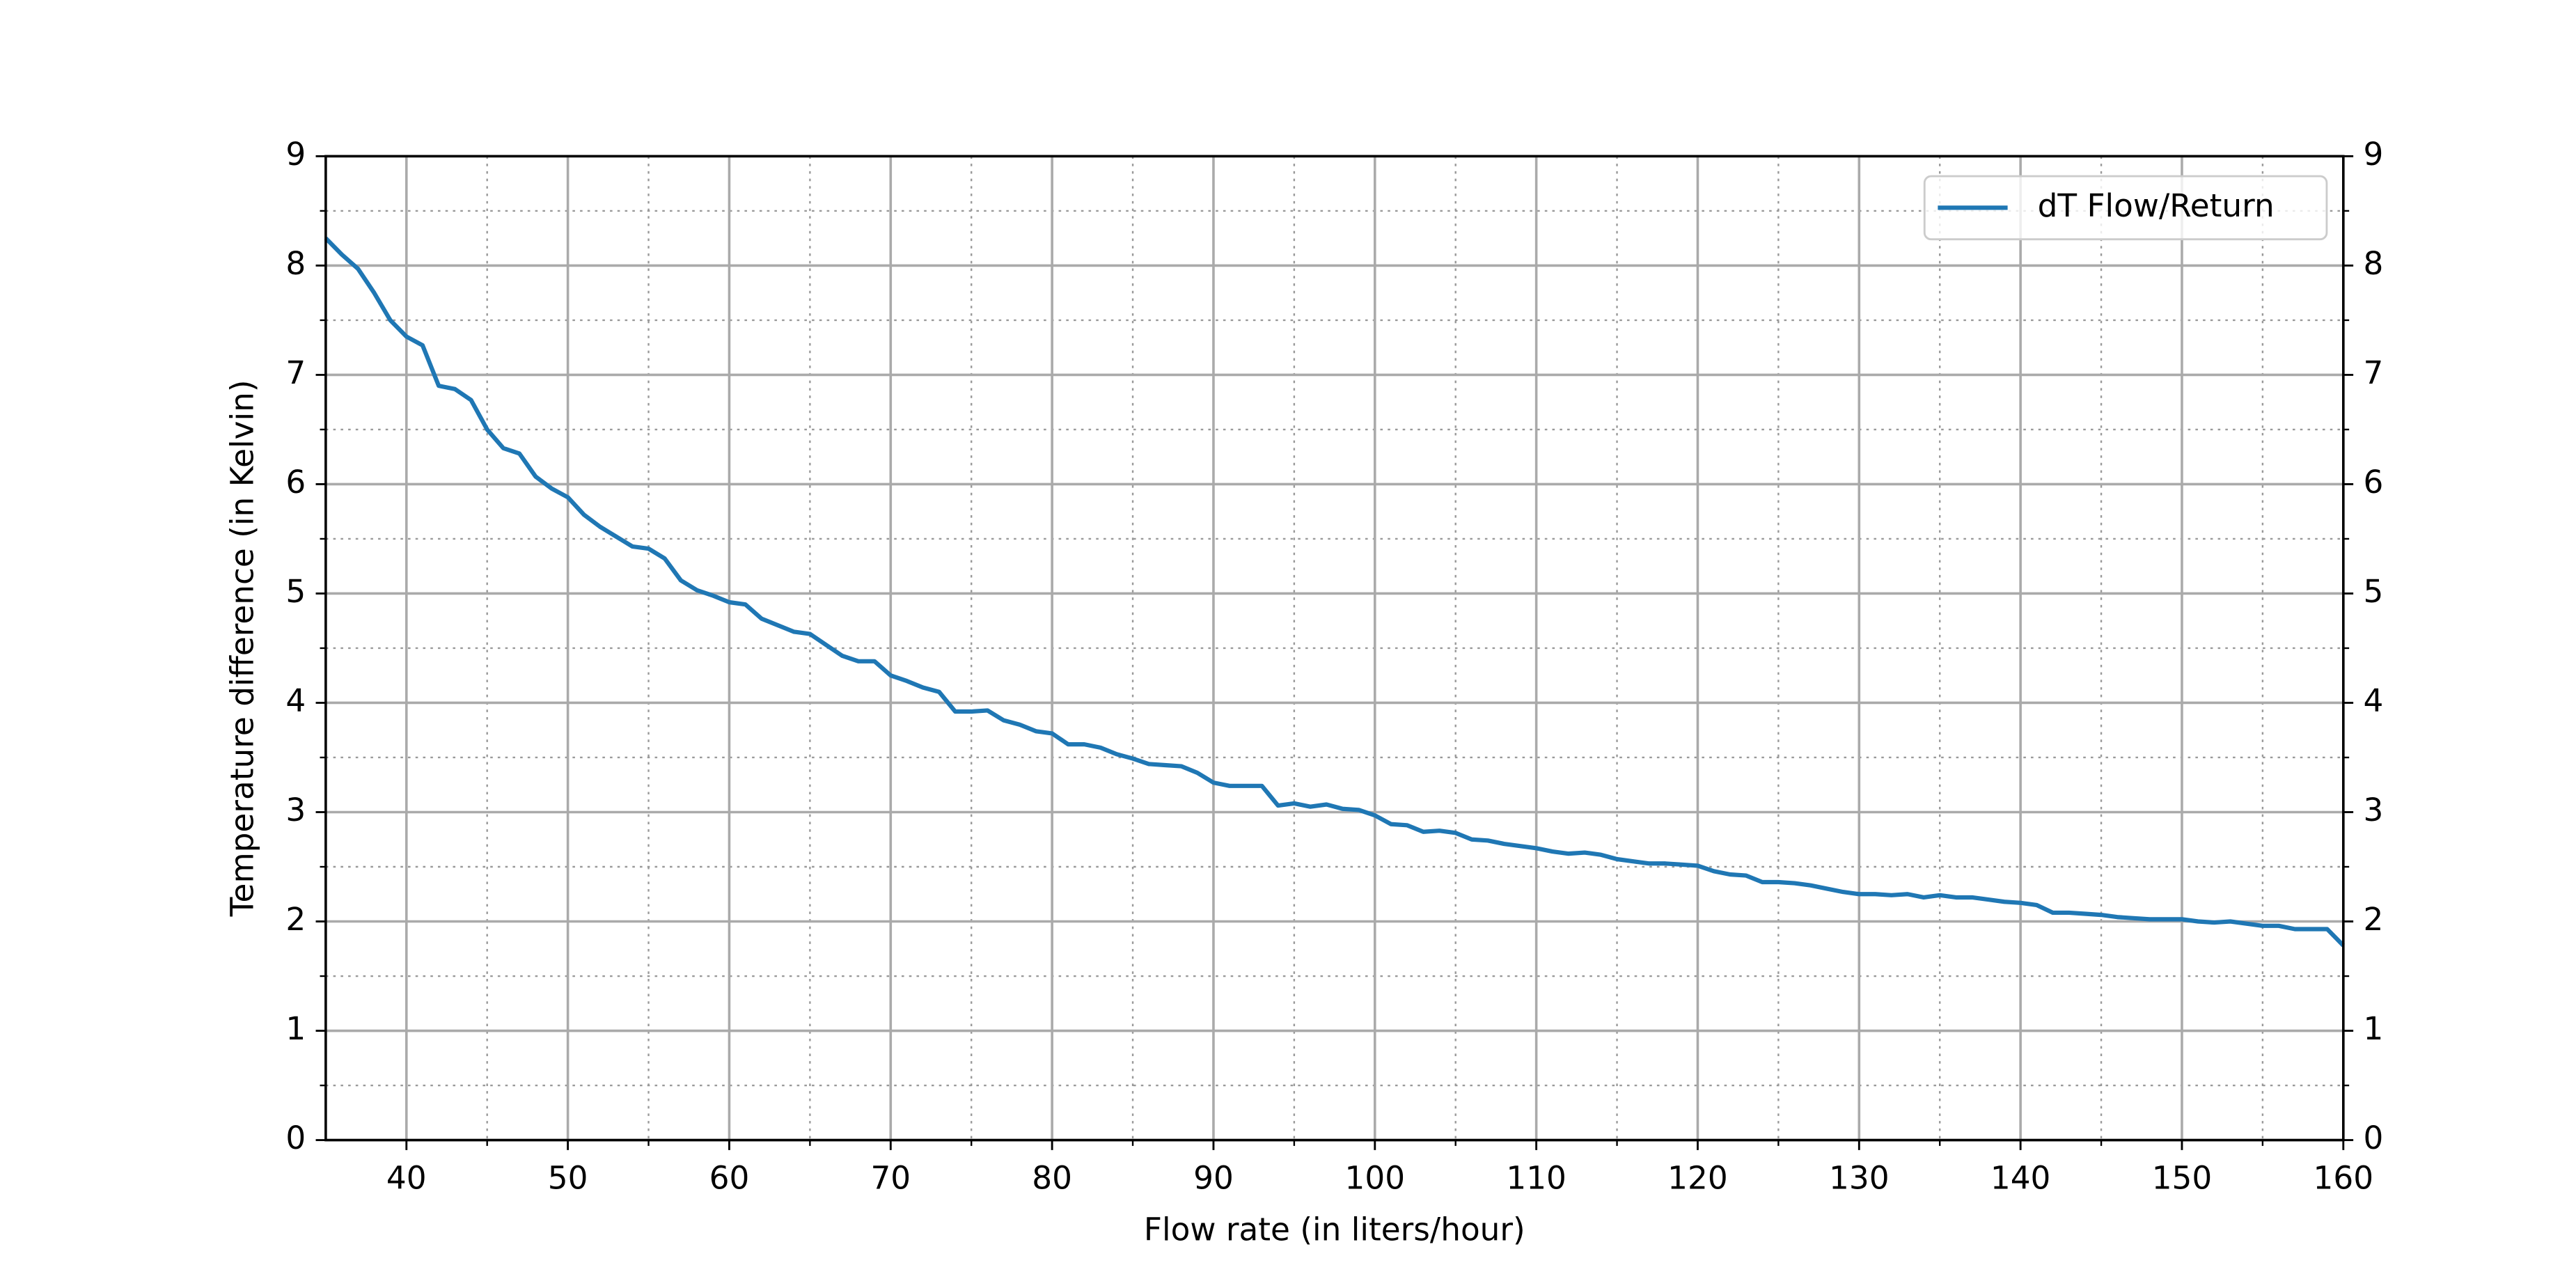 This screenshot has width=2576, height=1288. What do you see at coordinates (2373, 154) in the screenshot?
I see `y2-tick-label: 9` at bounding box center [2373, 154].